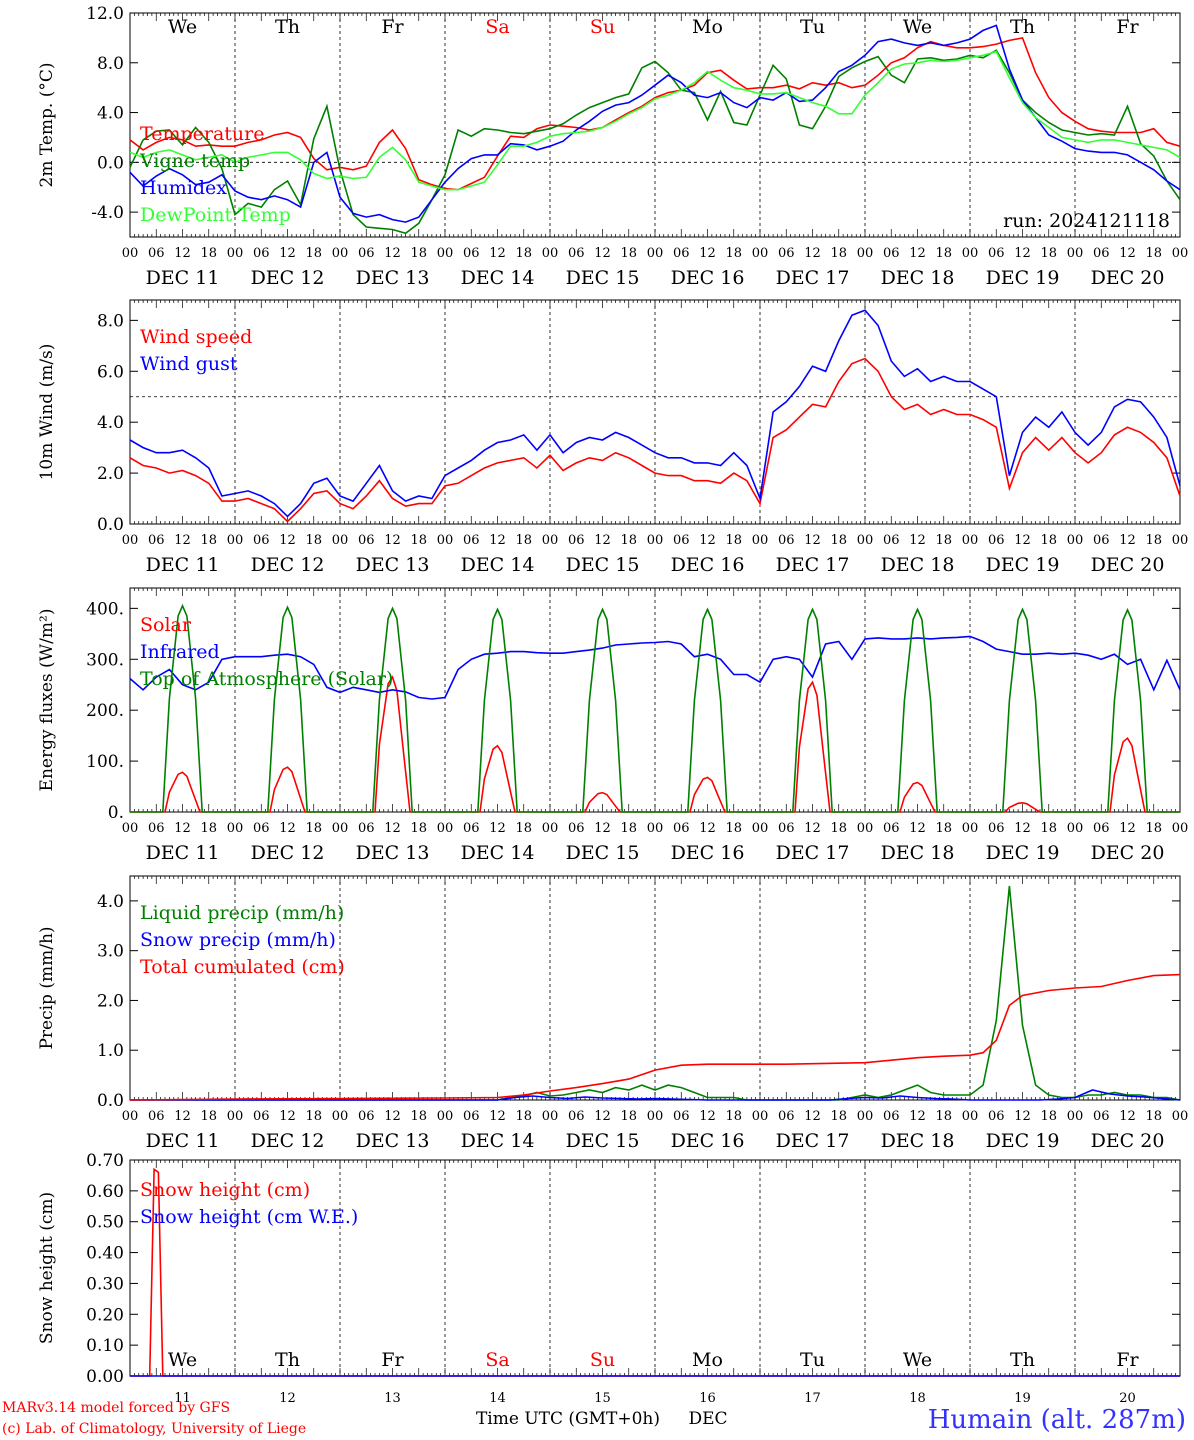 Image resolution: width=1194 pixels, height=1440 pixels. I want to click on x-day-number: 17, so click(812, 1398).